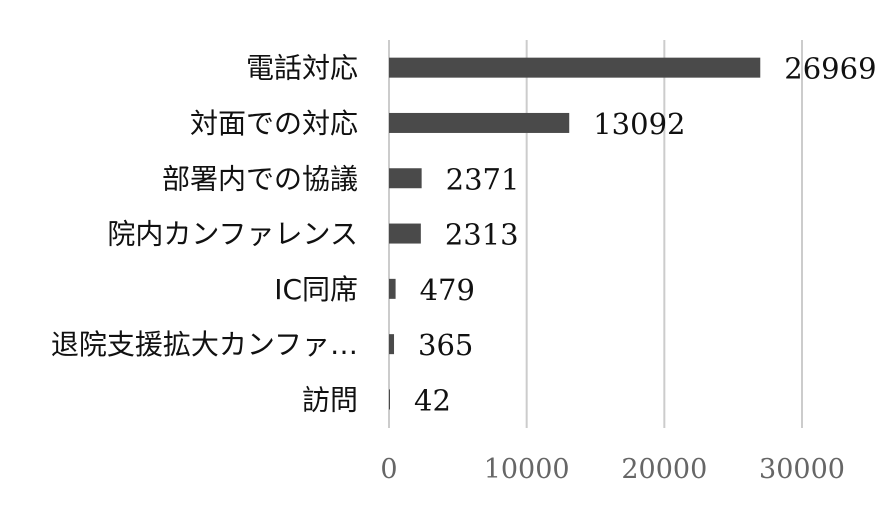  What do you see at coordinates (802, 469) in the screenshot?
I see `x-tick-label-30000: 30000` at bounding box center [802, 469].